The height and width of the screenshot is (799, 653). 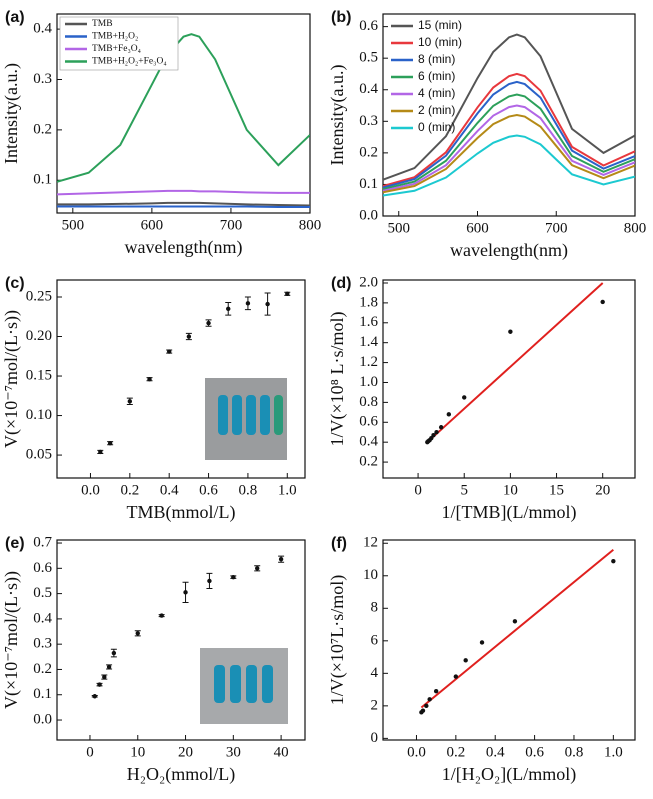 What do you see at coordinates (181, 512) in the screenshot?
I see `x-axis-title: TMB(mmol/L)` at bounding box center [181, 512].